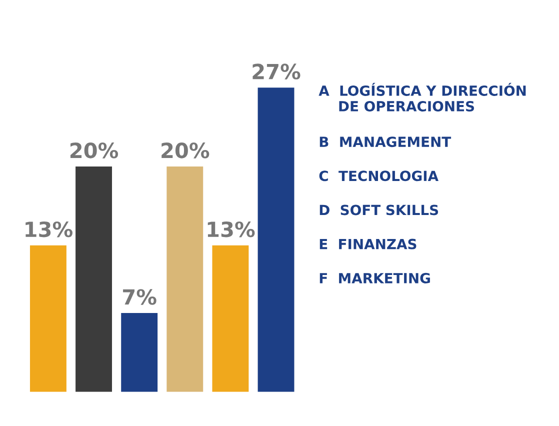  Describe the element at coordinates (378, 176) in the screenshot. I see `text: C TECNOLOGIA` at that location.